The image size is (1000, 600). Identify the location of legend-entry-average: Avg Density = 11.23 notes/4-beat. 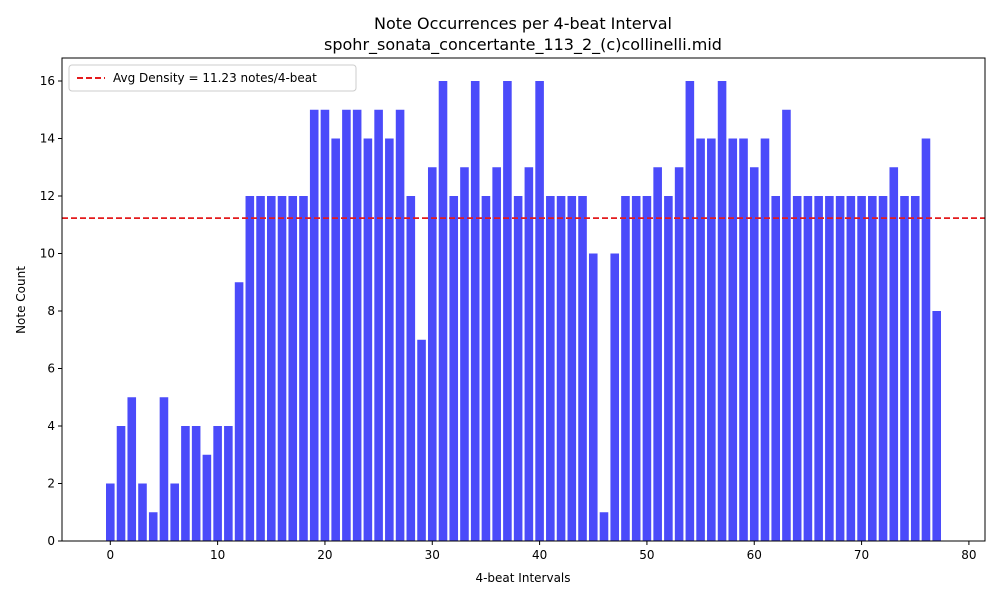
(215, 78).